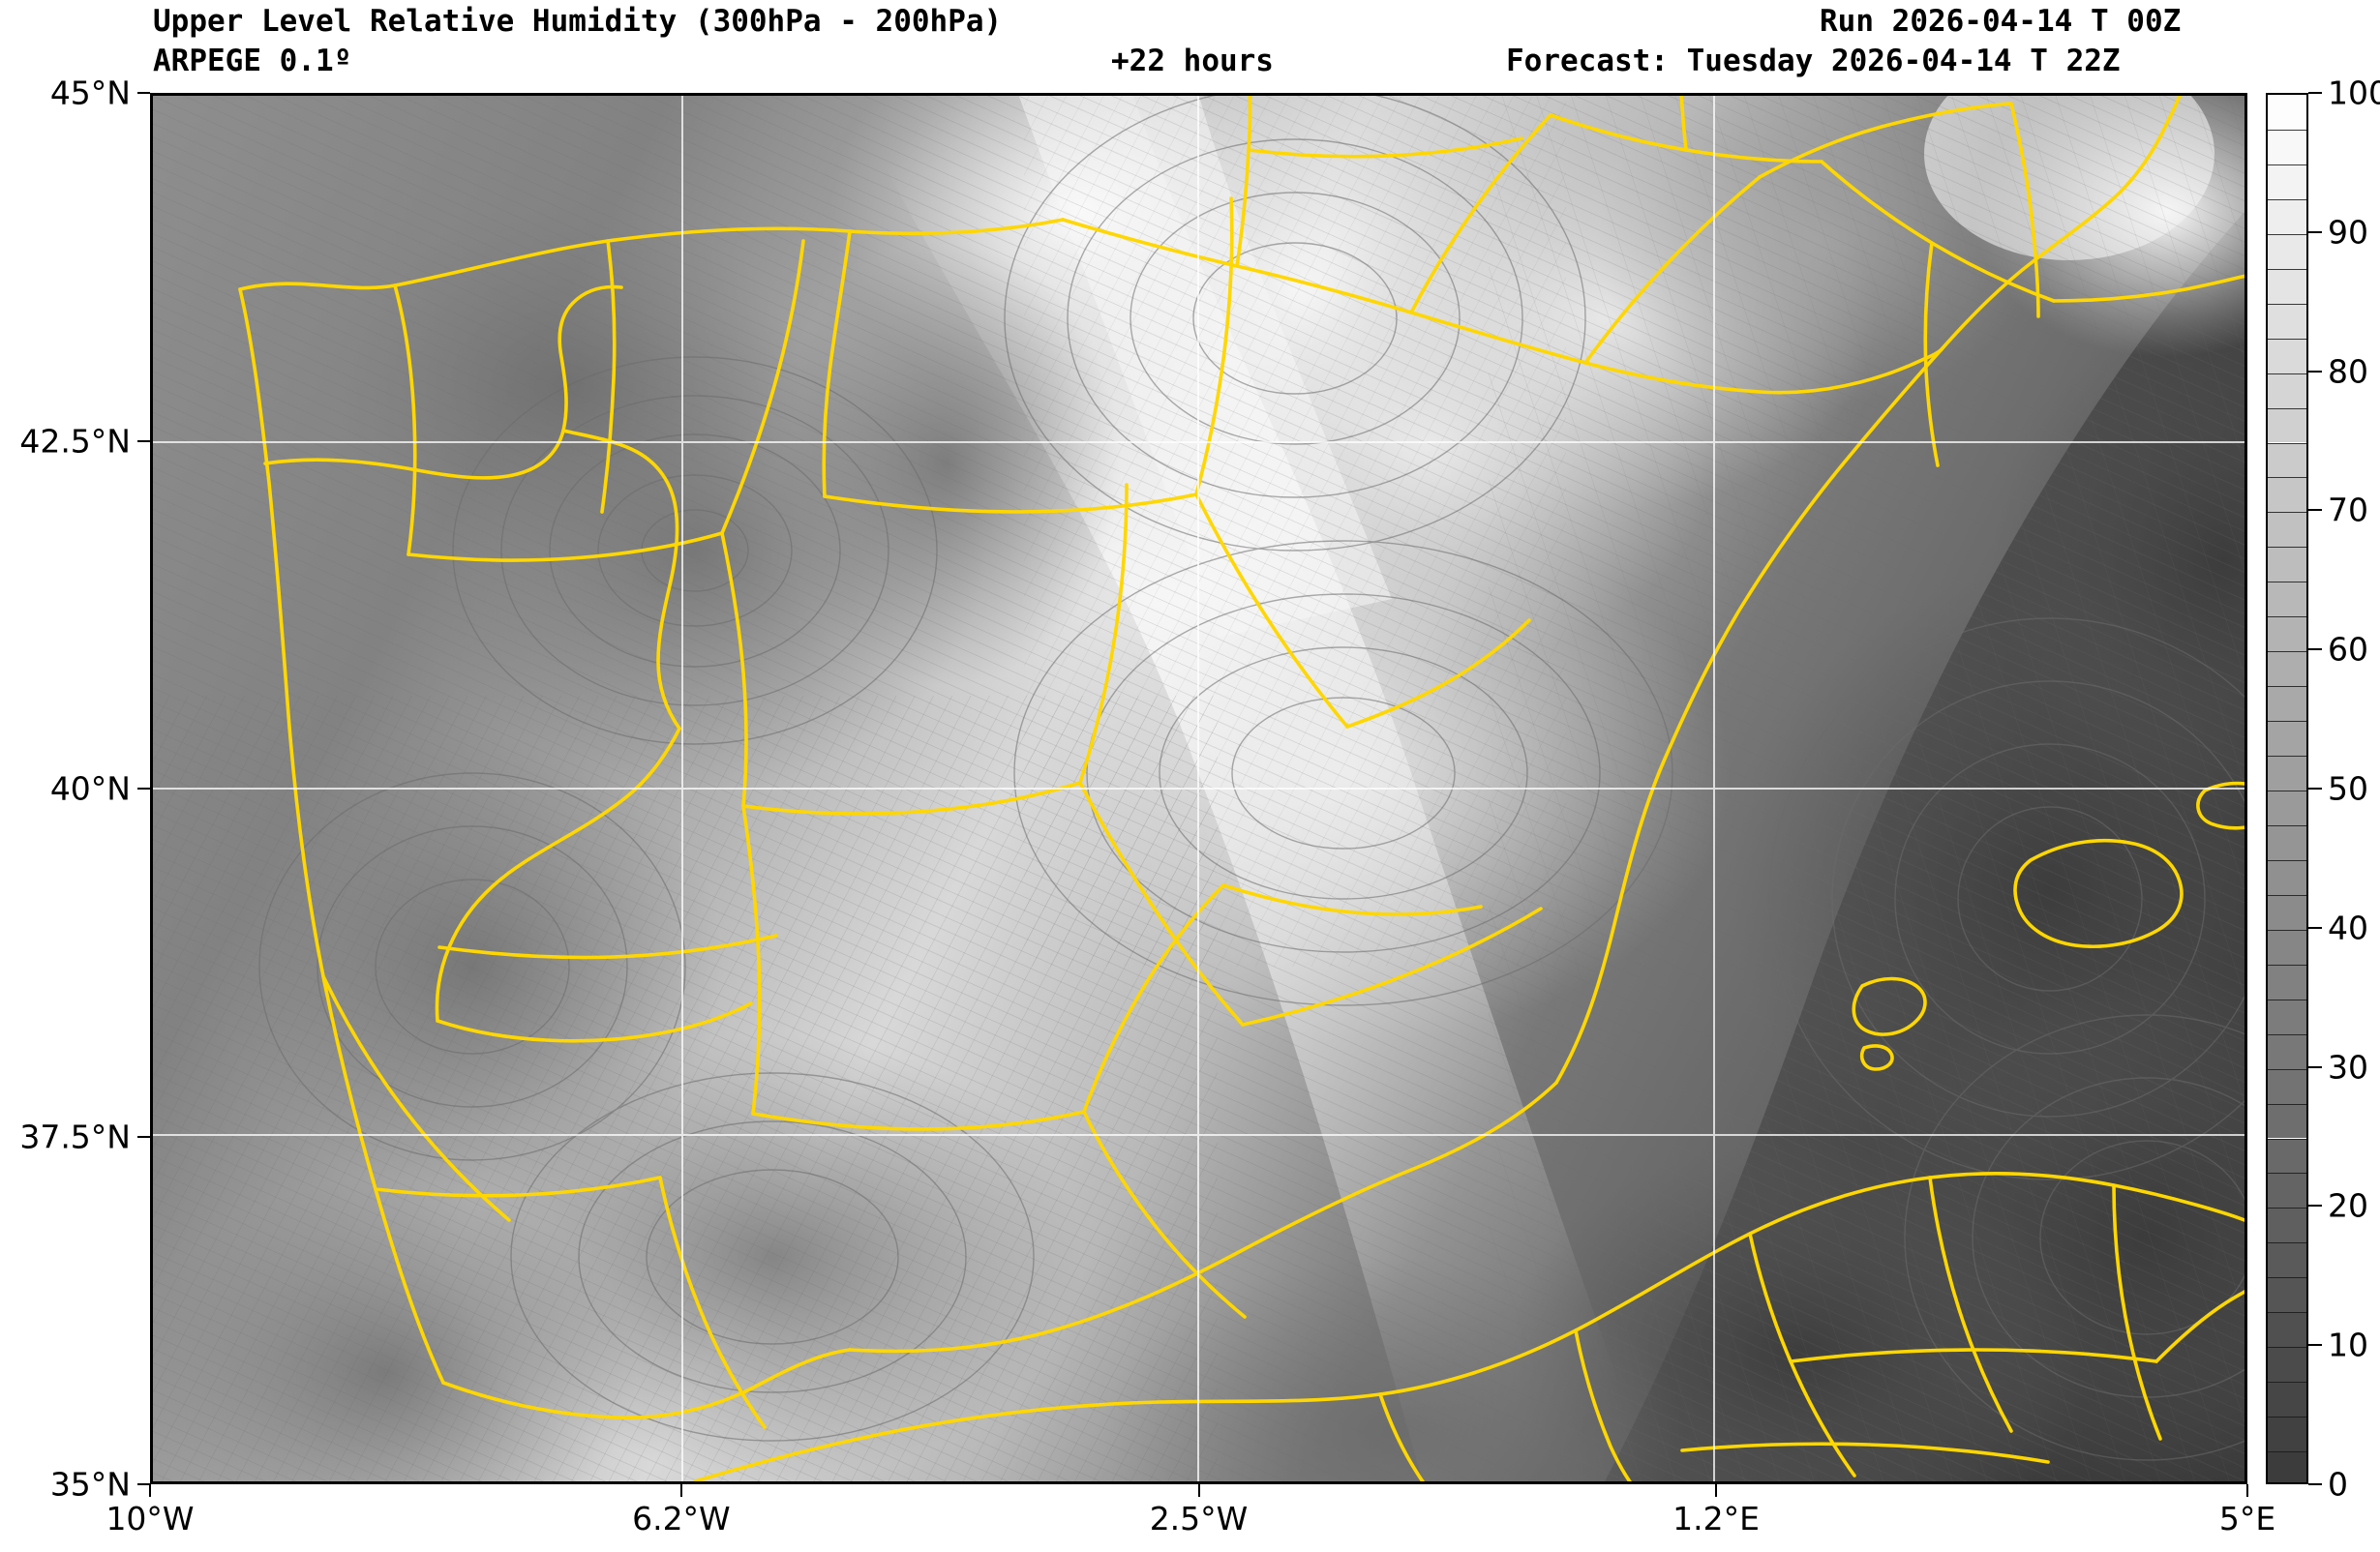 This screenshot has width=2380, height=1552. I want to click on colorbar-tick-label-0: 100, so click(2354, 93).